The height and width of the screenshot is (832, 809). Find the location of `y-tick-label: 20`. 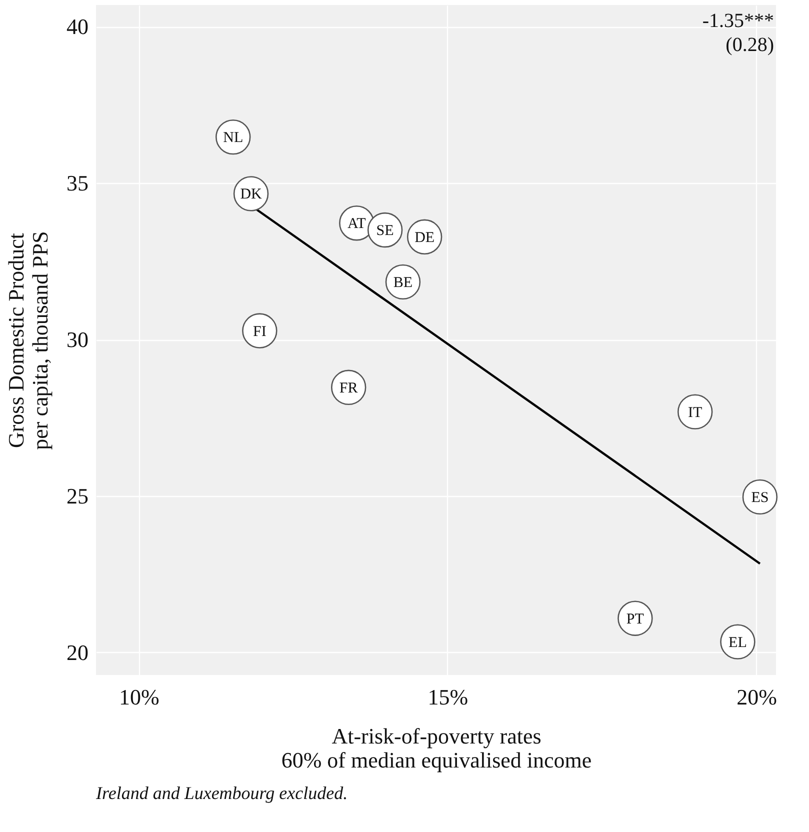

y-tick-label: 20 is located at coordinates (77, 652).